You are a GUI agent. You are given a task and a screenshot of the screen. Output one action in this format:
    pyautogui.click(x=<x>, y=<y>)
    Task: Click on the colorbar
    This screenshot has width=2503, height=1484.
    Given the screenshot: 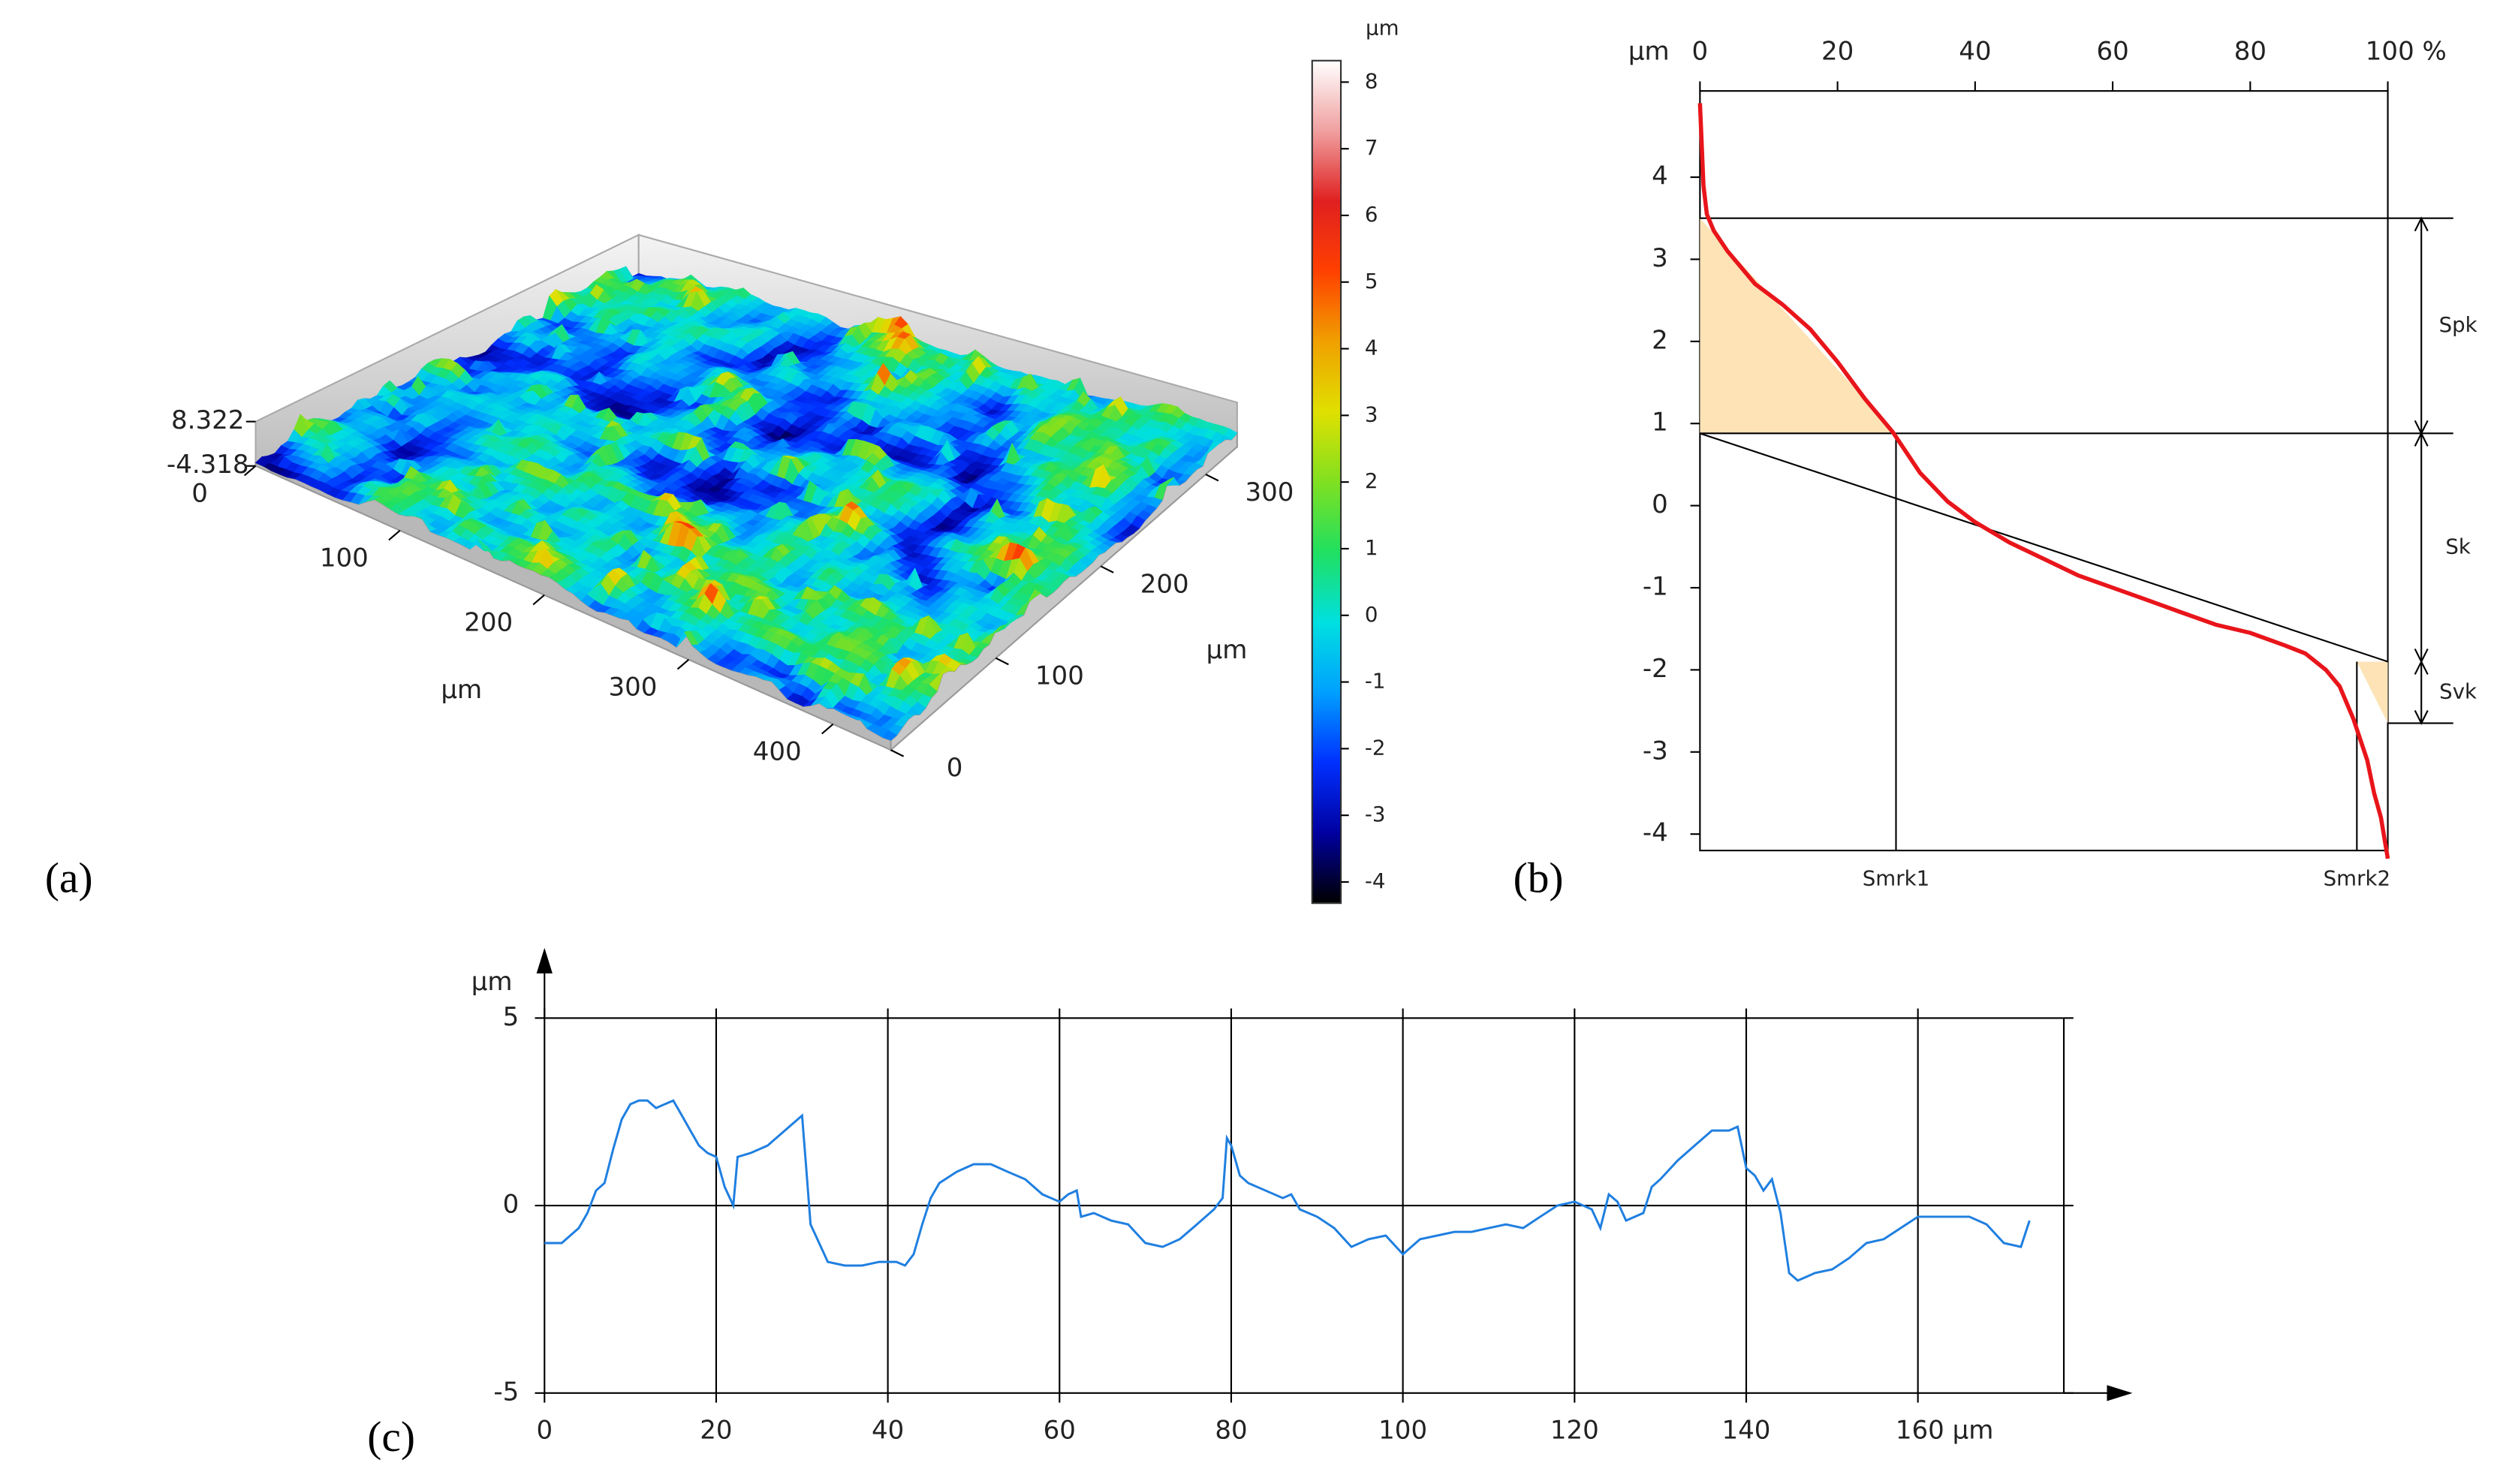 What is the action you would take?
    pyautogui.click(x=1326, y=482)
    